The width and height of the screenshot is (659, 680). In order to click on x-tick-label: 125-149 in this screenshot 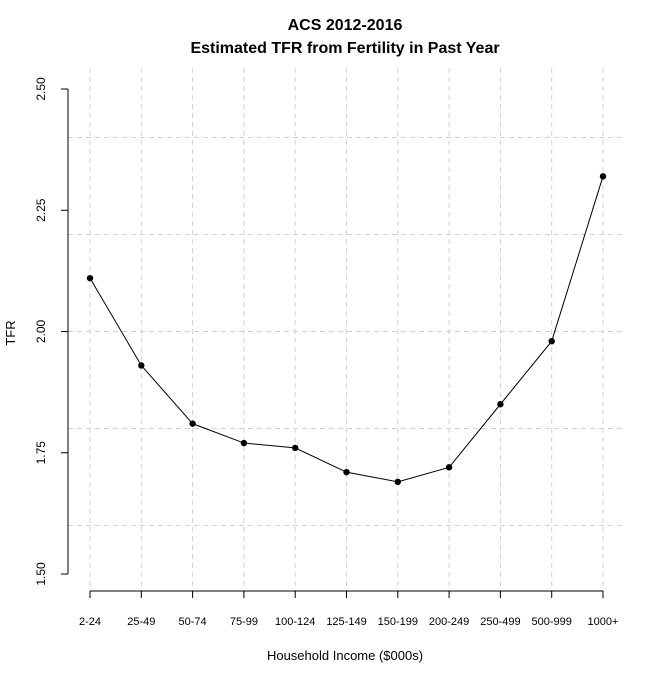, I will do `click(346, 622)`.